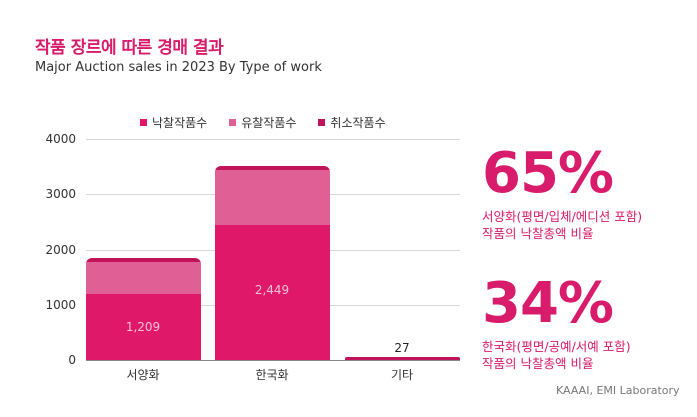 The height and width of the screenshot is (417, 697). I want to click on source-credit: KAAAI, EMI Laboratory, so click(618, 390).